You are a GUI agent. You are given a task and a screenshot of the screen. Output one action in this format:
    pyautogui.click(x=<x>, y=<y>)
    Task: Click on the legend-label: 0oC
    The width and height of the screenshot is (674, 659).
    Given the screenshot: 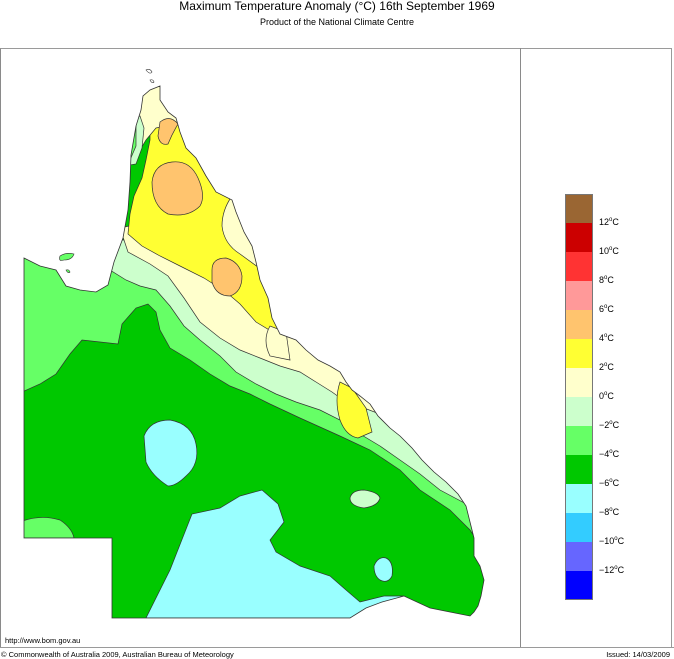 What is the action you would take?
    pyautogui.click(x=606, y=396)
    